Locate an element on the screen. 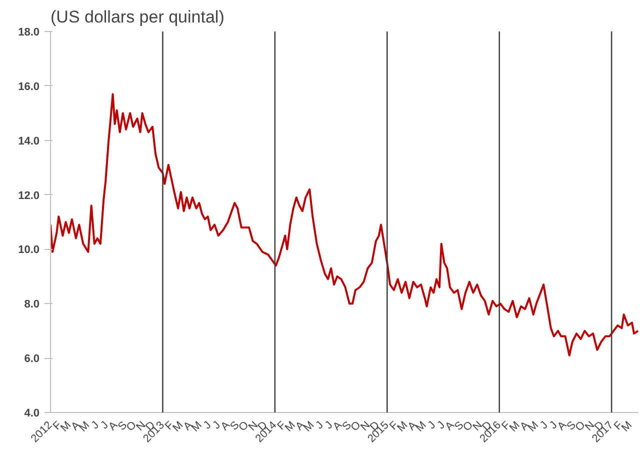 This screenshot has width=644, height=452. y-tick-label: 14.0 is located at coordinates (29, 141).